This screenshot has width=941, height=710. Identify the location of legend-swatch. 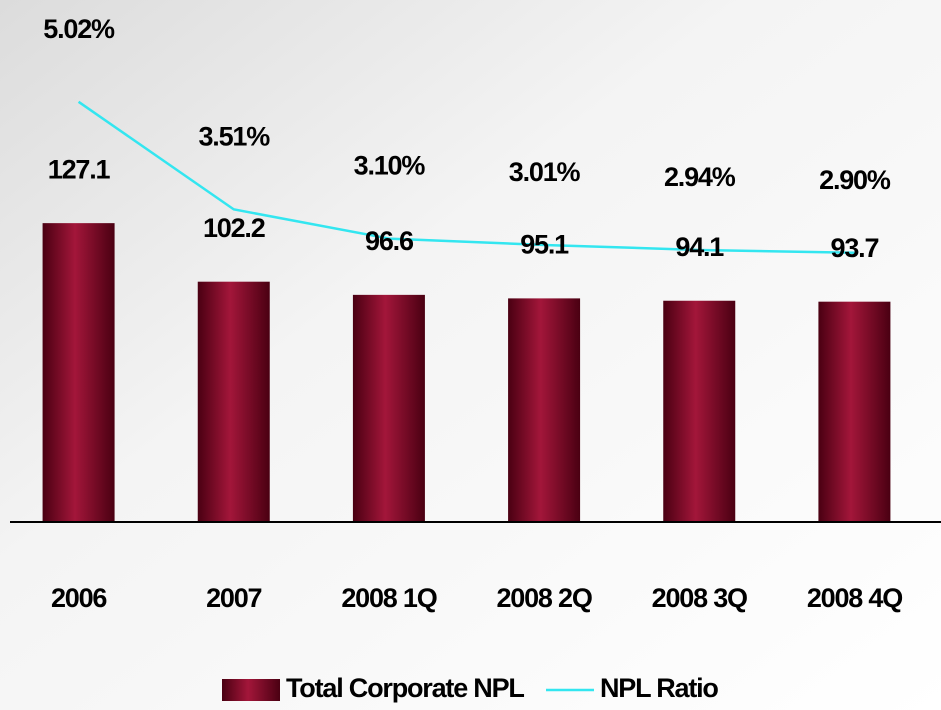
(251, 690).